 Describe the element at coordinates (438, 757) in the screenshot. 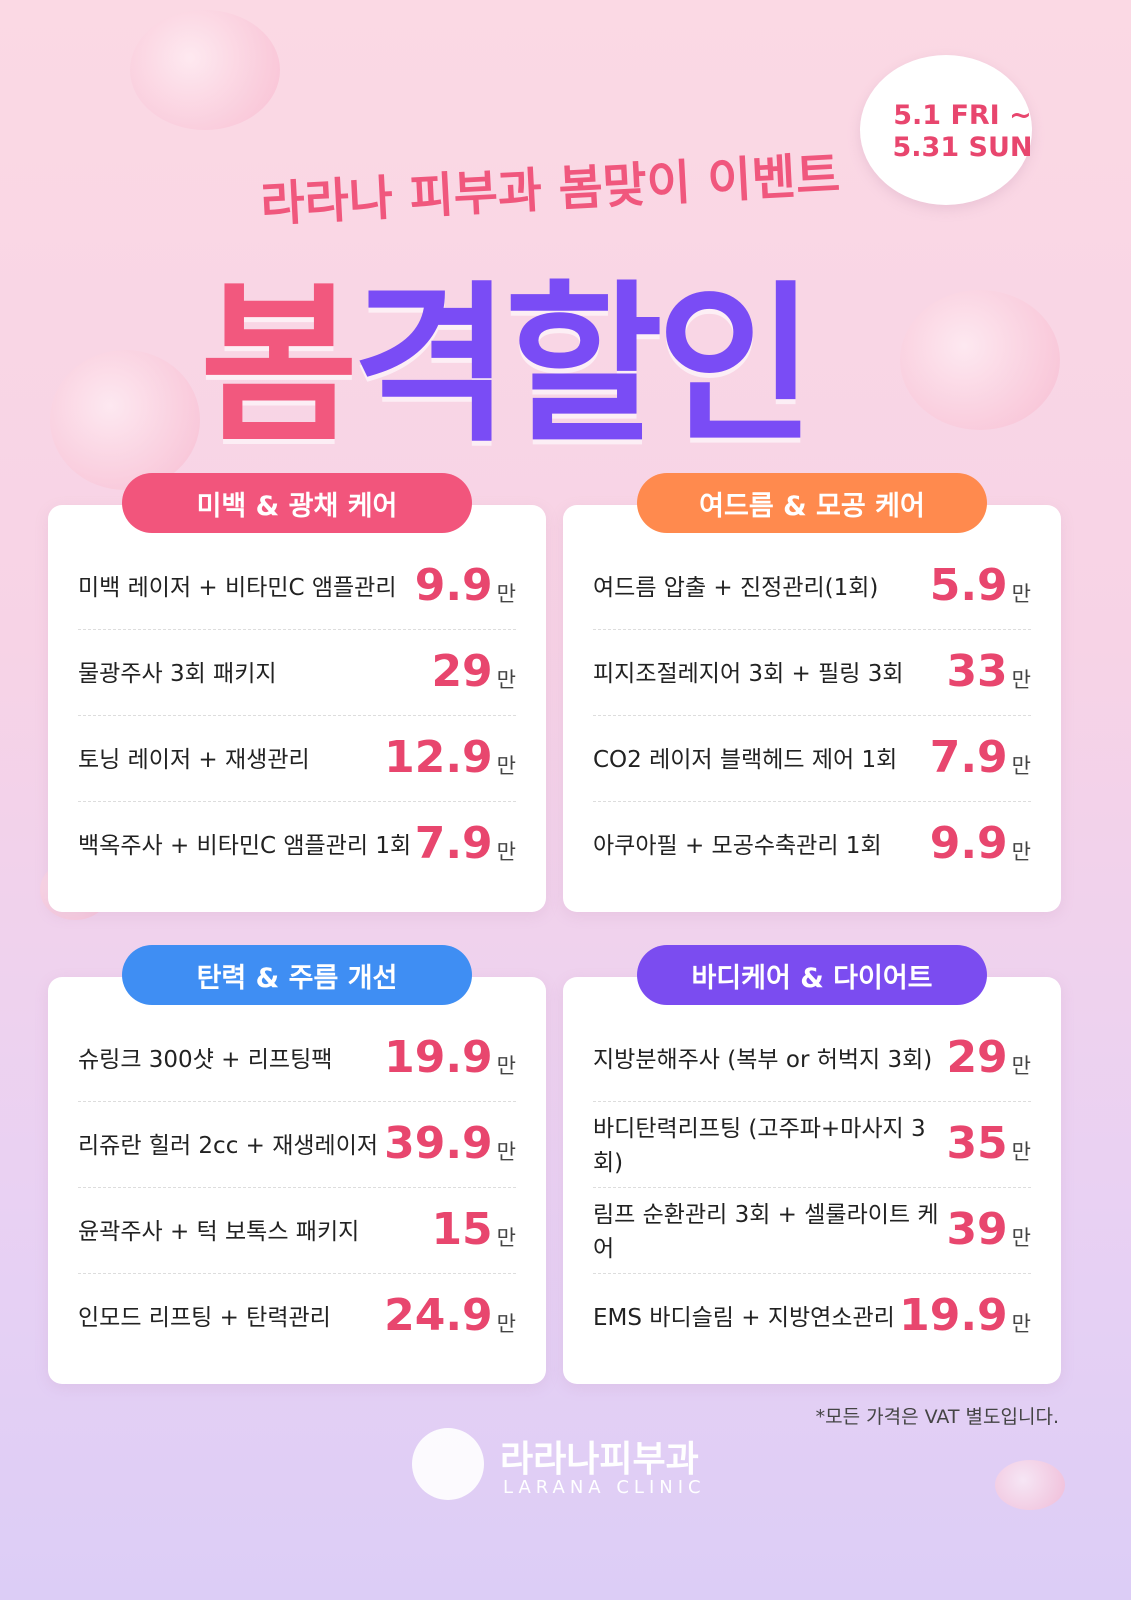

I see `item-price: 12.9` at that location.